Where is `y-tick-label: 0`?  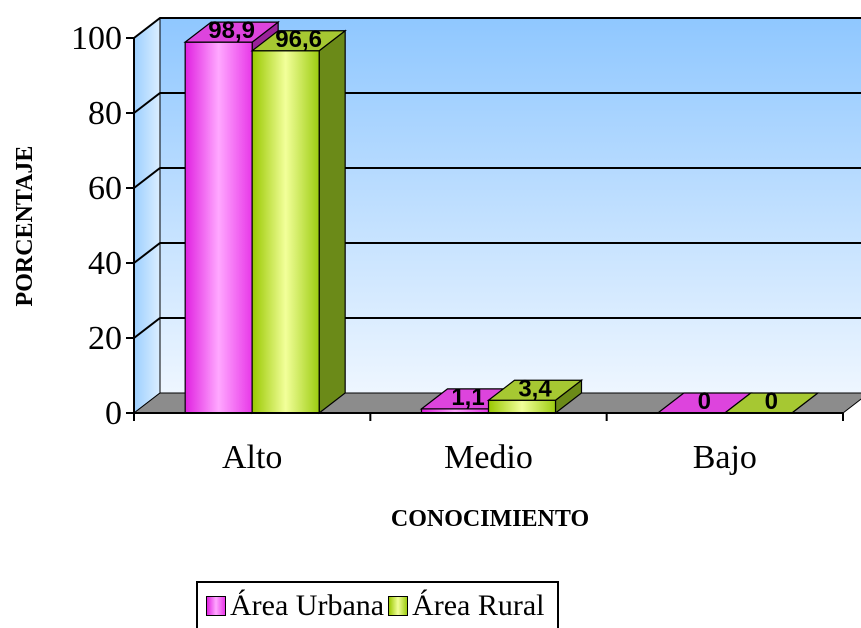 y-tick-label: 0 is located at coordinates (113, 413).